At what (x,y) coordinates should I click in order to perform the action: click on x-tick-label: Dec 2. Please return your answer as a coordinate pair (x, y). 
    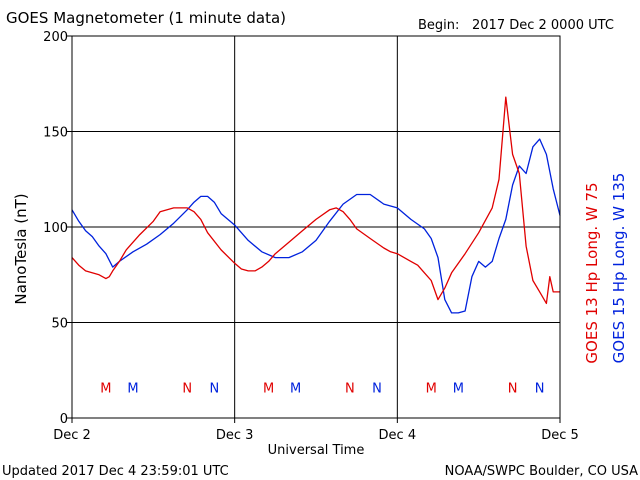
    Looking at the image, I should click on (72, 435).